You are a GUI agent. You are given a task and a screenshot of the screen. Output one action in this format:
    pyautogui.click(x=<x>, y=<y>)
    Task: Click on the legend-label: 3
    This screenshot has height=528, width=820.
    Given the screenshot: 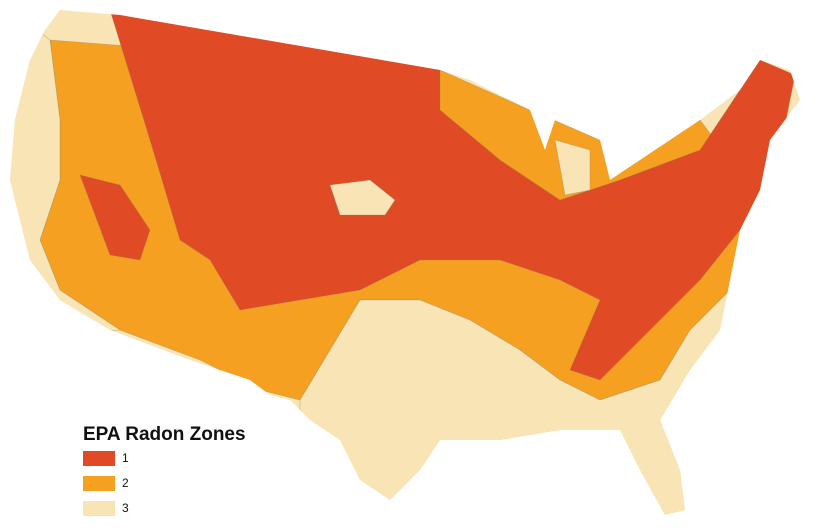 What is the action you would take?
    pyautogui.click(x=125, y=508)
    